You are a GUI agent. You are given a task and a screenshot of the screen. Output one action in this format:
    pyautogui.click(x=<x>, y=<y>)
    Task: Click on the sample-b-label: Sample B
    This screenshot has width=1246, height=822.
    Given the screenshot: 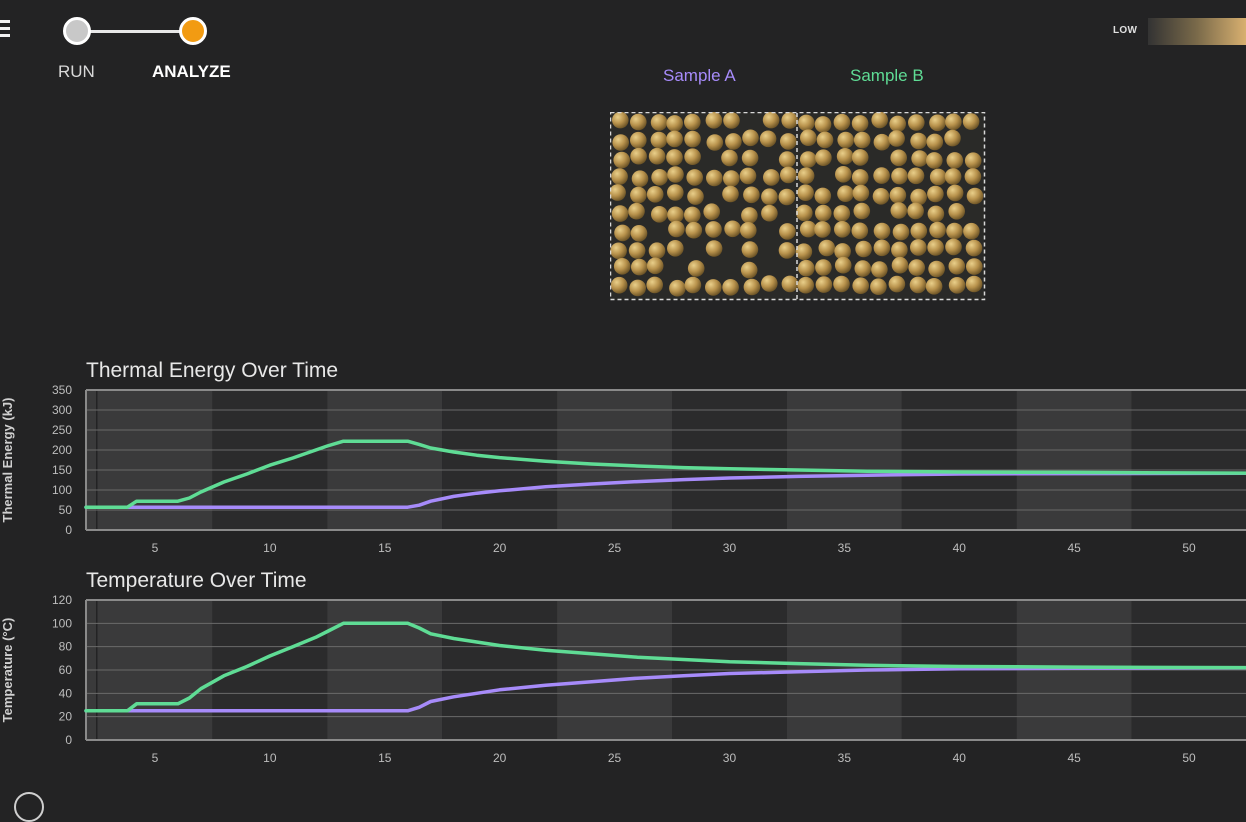 What is the action you would take?
    pyautogui.click(x=887, y=75)
    